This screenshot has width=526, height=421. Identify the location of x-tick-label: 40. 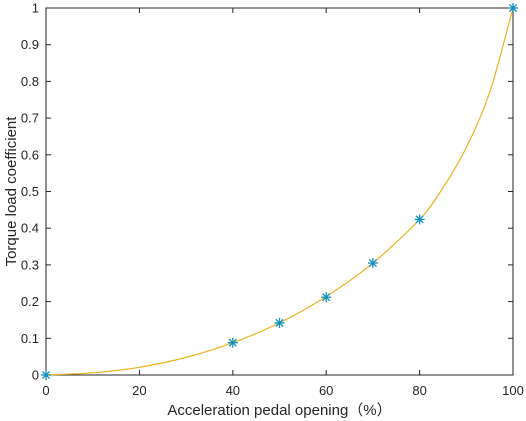
(233, 390).